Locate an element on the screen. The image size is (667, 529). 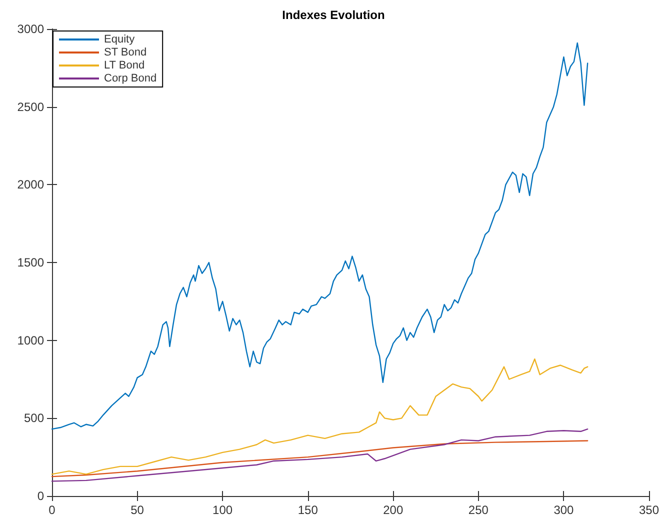
legend-label: Corp Bond is located at coordinates (130, 78).